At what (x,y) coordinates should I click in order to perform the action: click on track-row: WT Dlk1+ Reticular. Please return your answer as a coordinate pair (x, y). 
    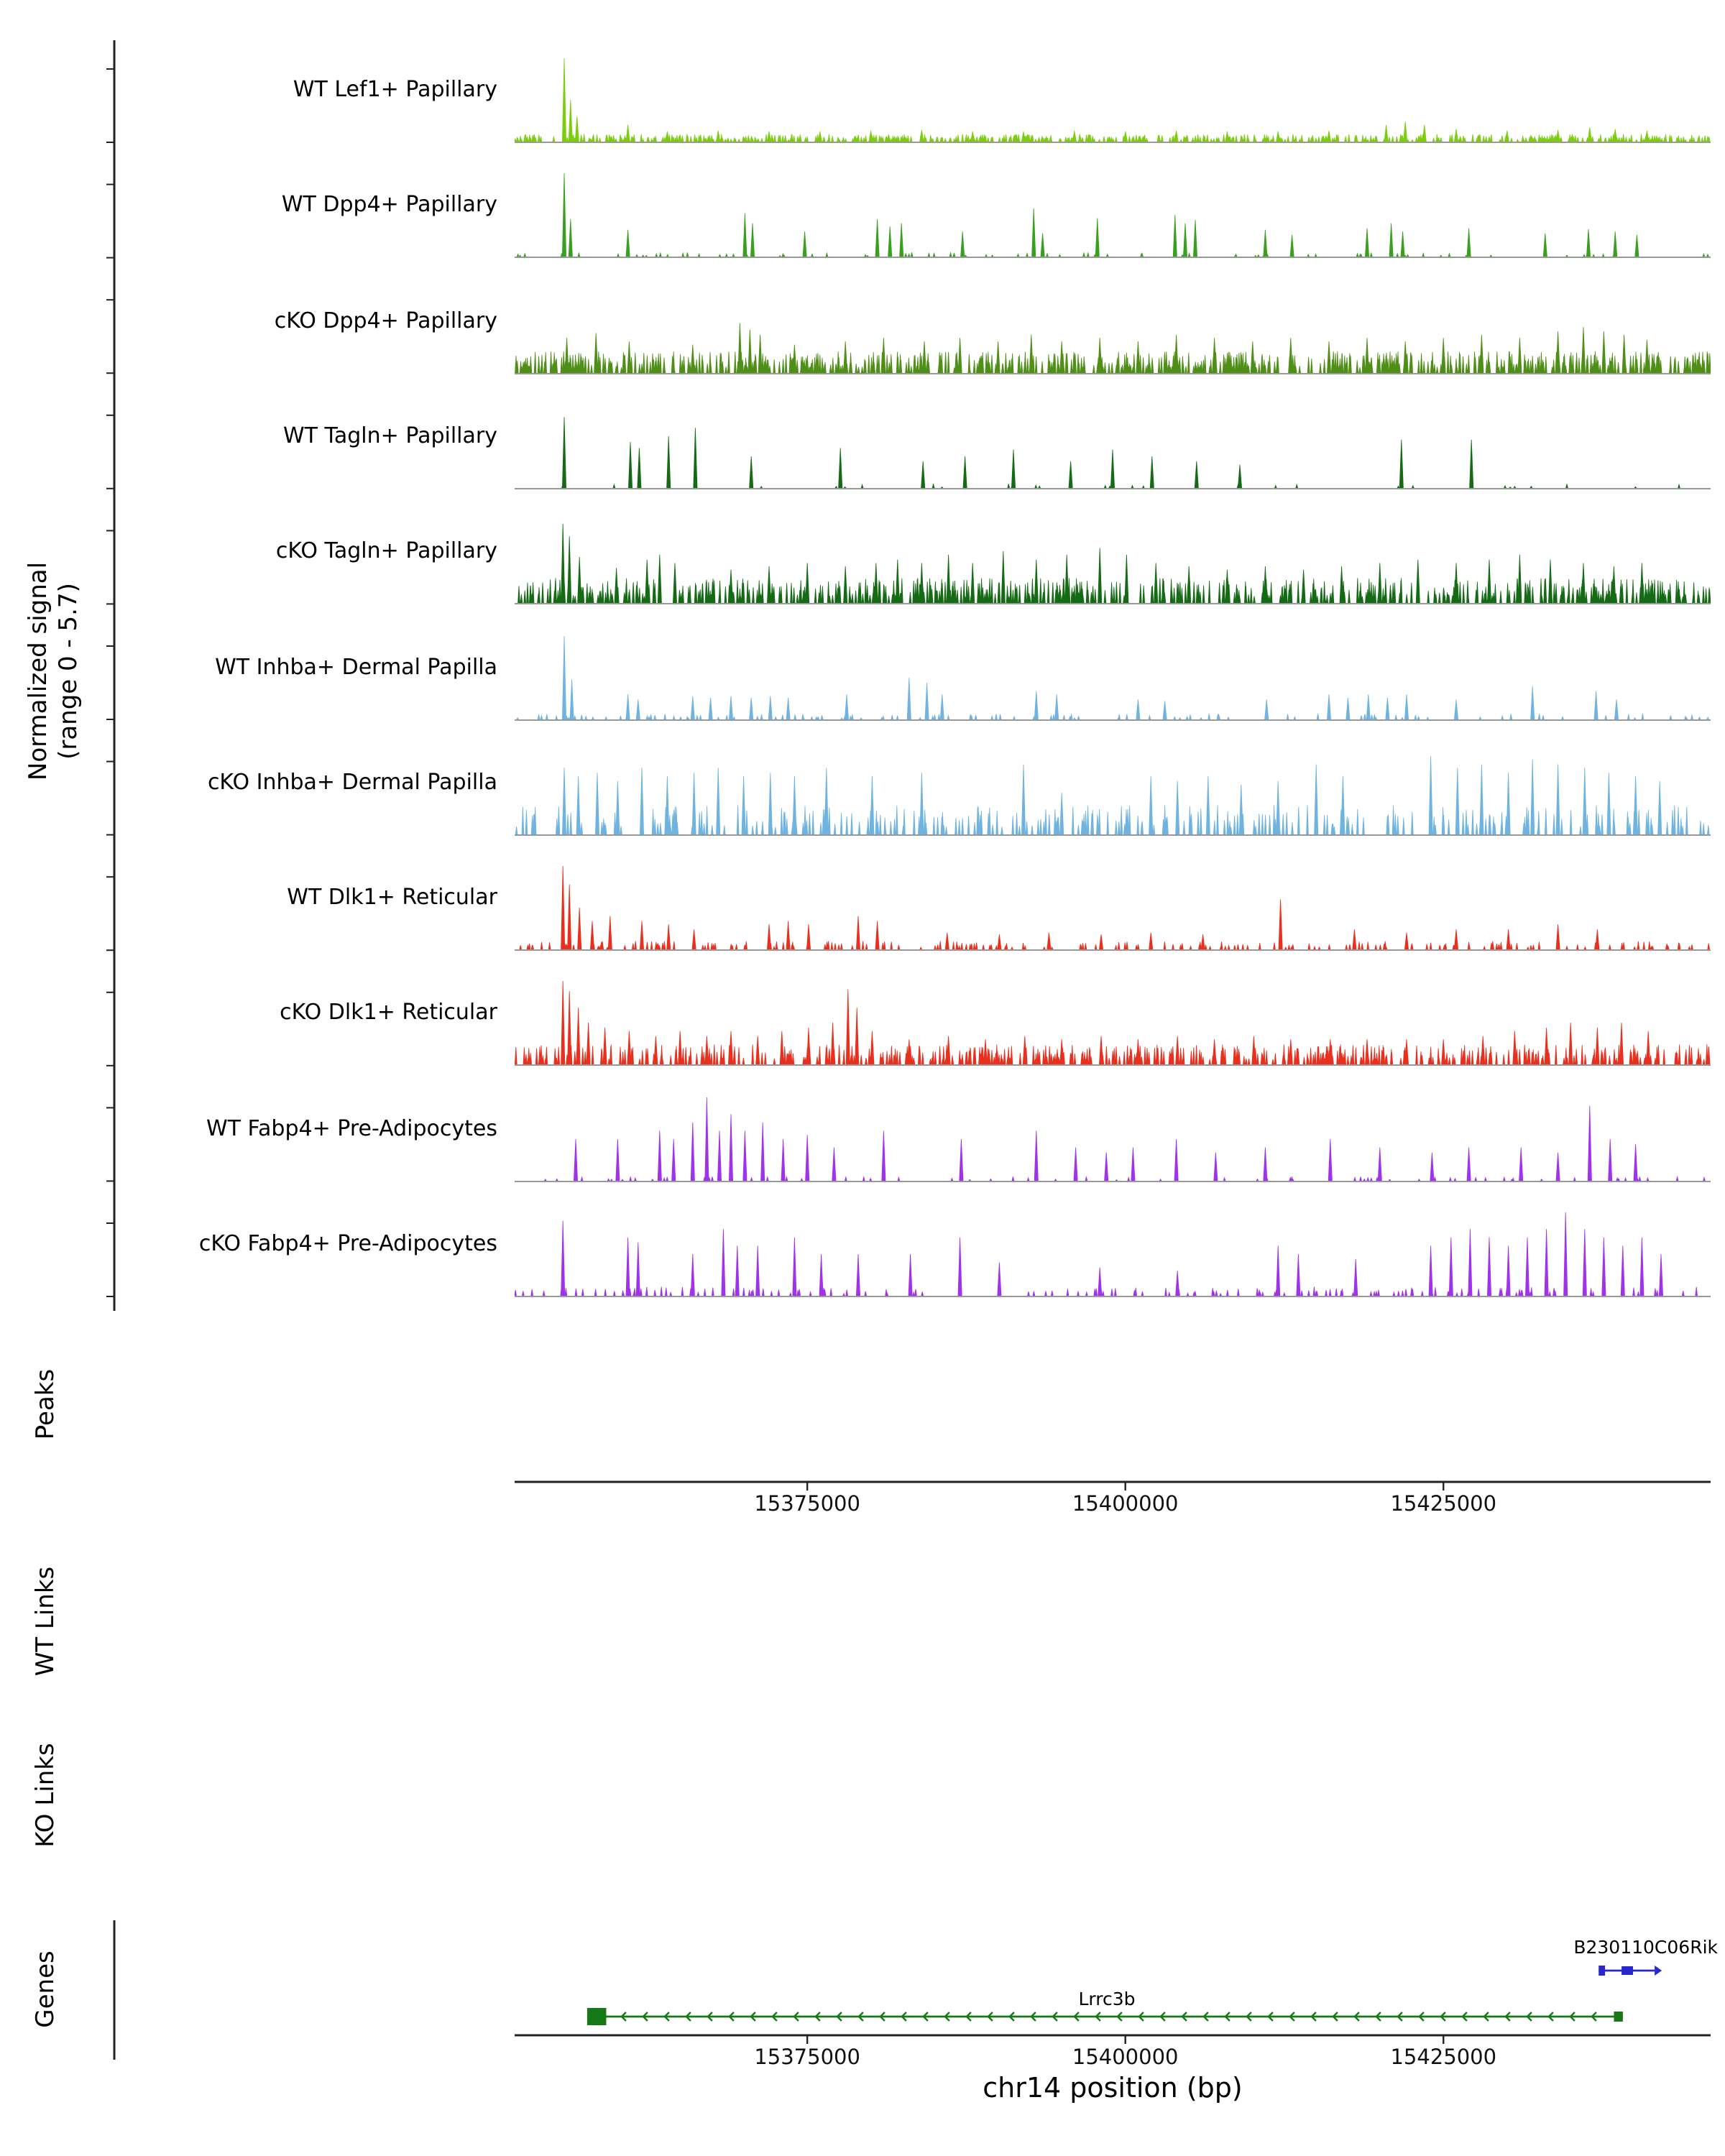
    Looking at the image, I should click on (862, 905).